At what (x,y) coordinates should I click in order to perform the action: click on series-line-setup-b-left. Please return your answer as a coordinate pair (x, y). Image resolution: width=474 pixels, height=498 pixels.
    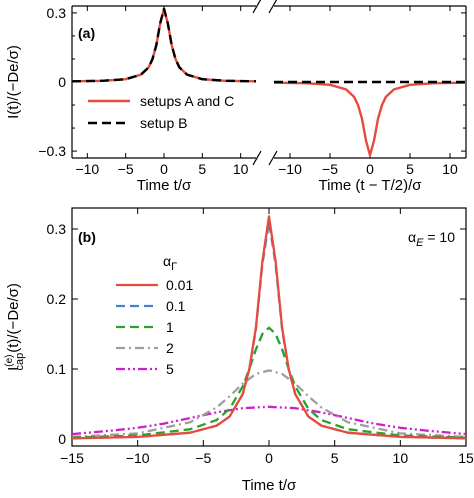
    Looking at the image, I should click on (164, 45).